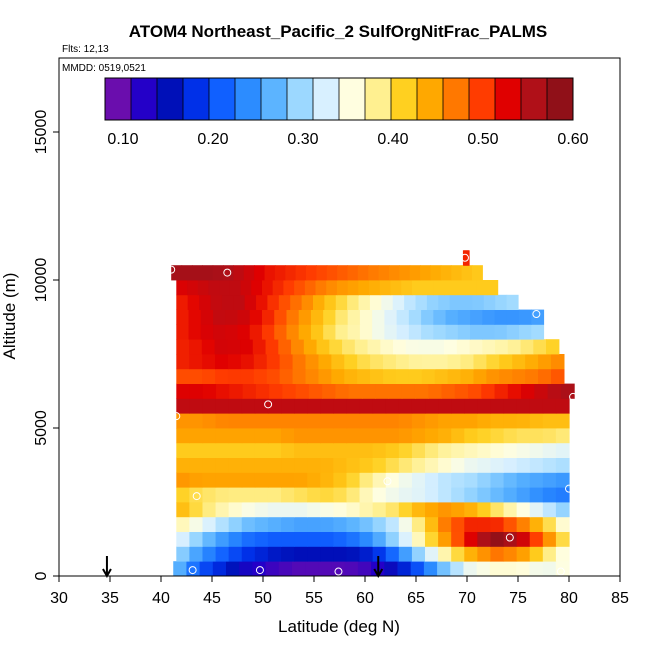  What do you see at coordinates (620, 598) in the screenshot?
I see `x-tick-label: 85` at bounding box center [620, 598].